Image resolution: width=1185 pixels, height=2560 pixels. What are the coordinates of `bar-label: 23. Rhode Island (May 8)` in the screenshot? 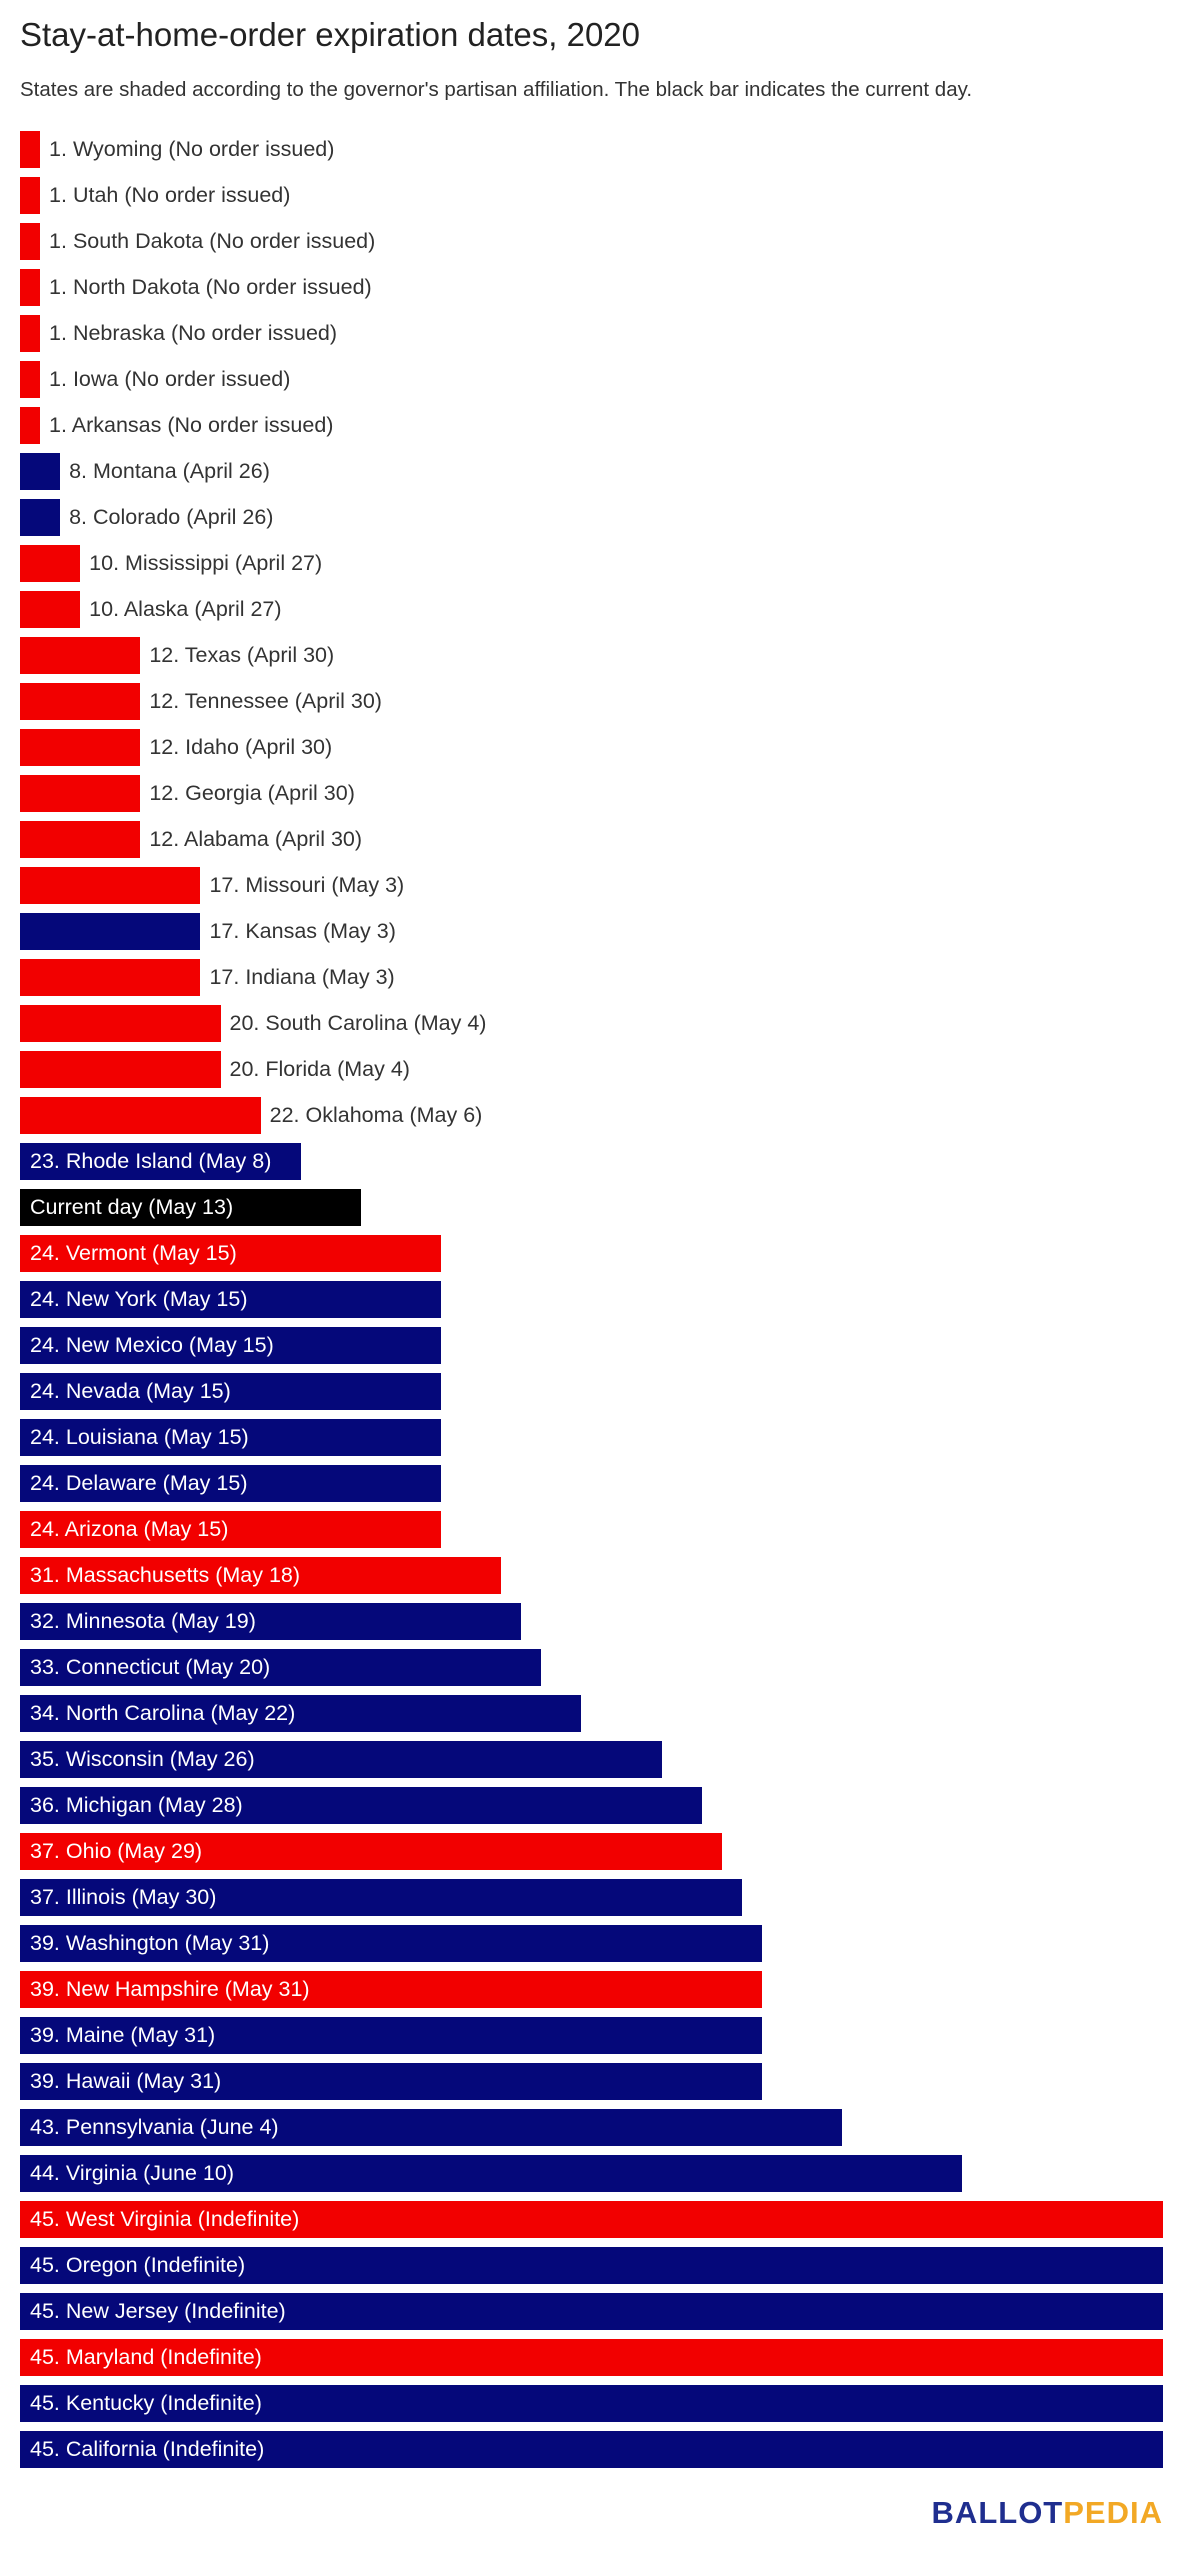 It's located at (151, 1161).